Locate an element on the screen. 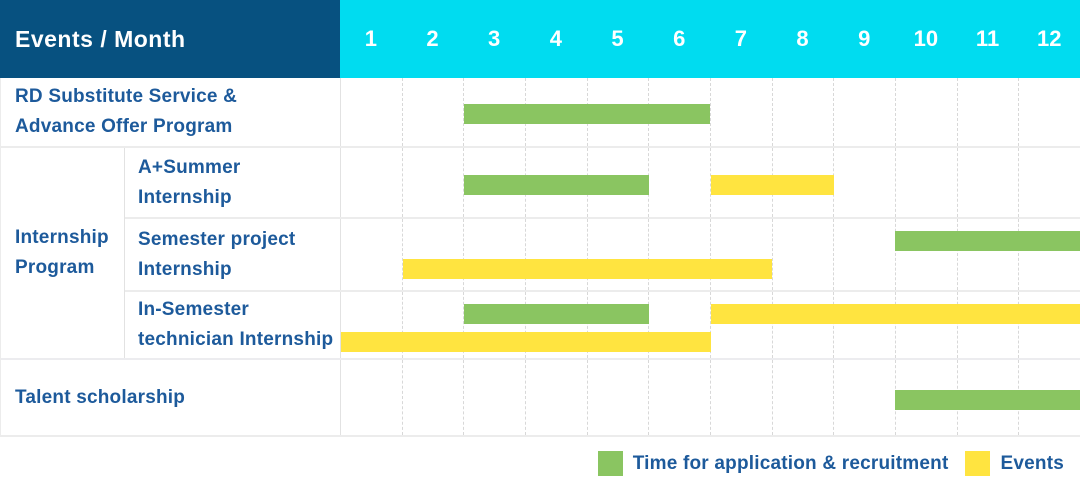 The image size is (1080, 494). legend-label-application: Time for application & recruitment is located at coordinates (790, 463).